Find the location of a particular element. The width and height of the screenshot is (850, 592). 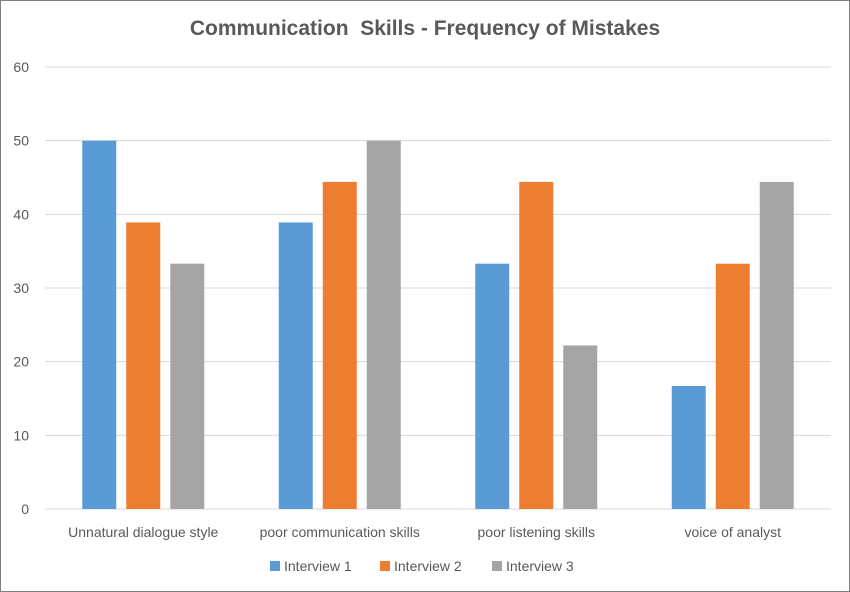

legend-label: Interview 2 is located at coordinates (428, 566).